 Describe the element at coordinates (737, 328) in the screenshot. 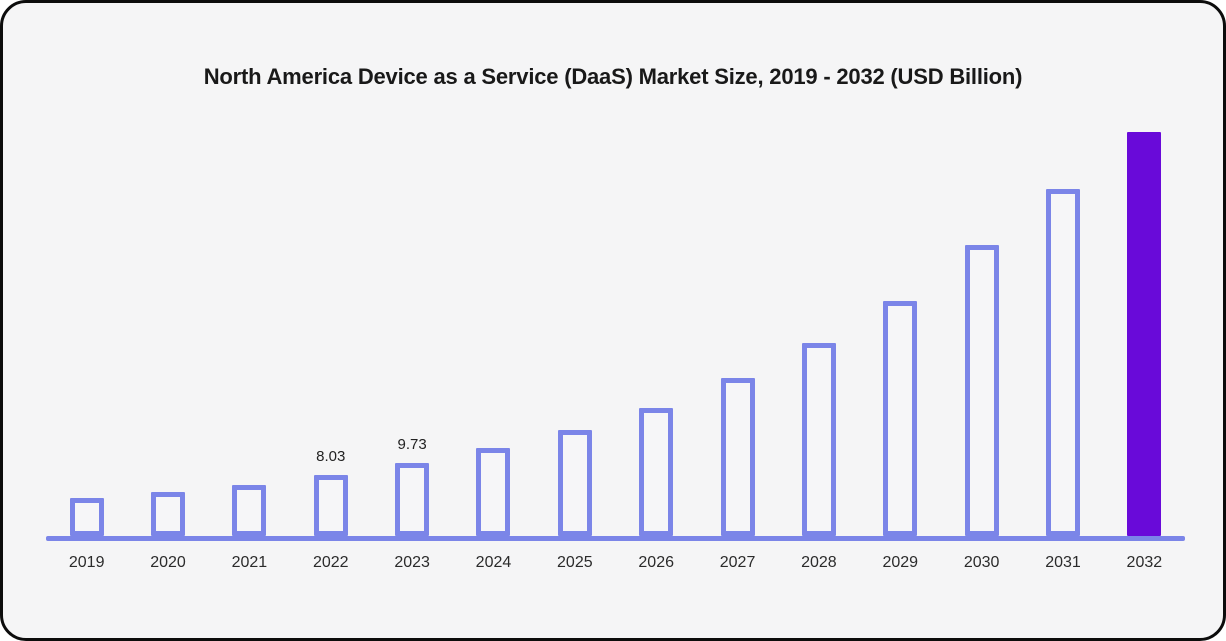

I see `bar-column-2027` at that location.